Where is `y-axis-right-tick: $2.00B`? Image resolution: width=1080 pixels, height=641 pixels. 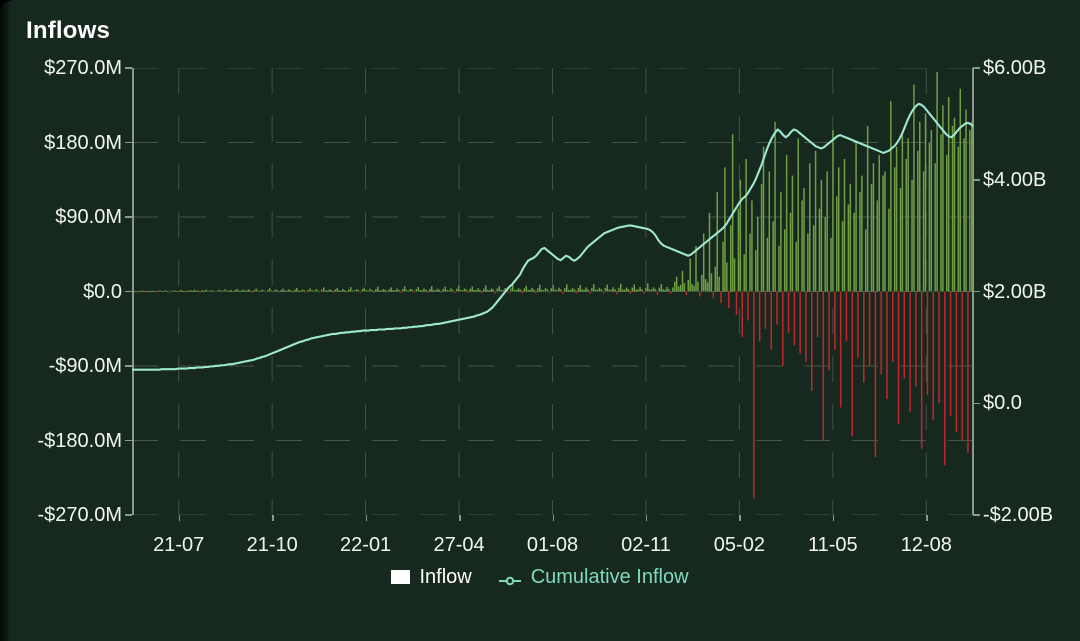
y-axis-right-tick: $2.00B is located at coordinates (1015, 291).